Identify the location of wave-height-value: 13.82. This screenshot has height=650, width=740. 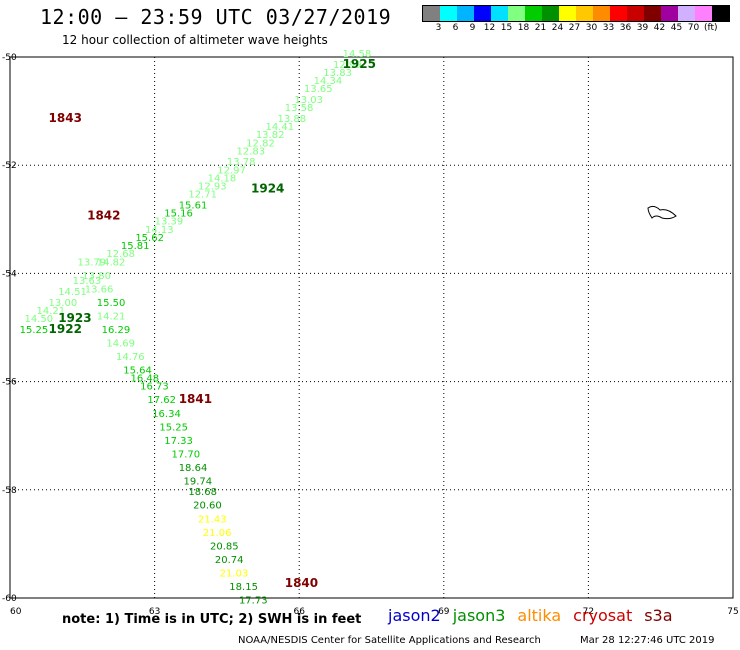
(270, 135).